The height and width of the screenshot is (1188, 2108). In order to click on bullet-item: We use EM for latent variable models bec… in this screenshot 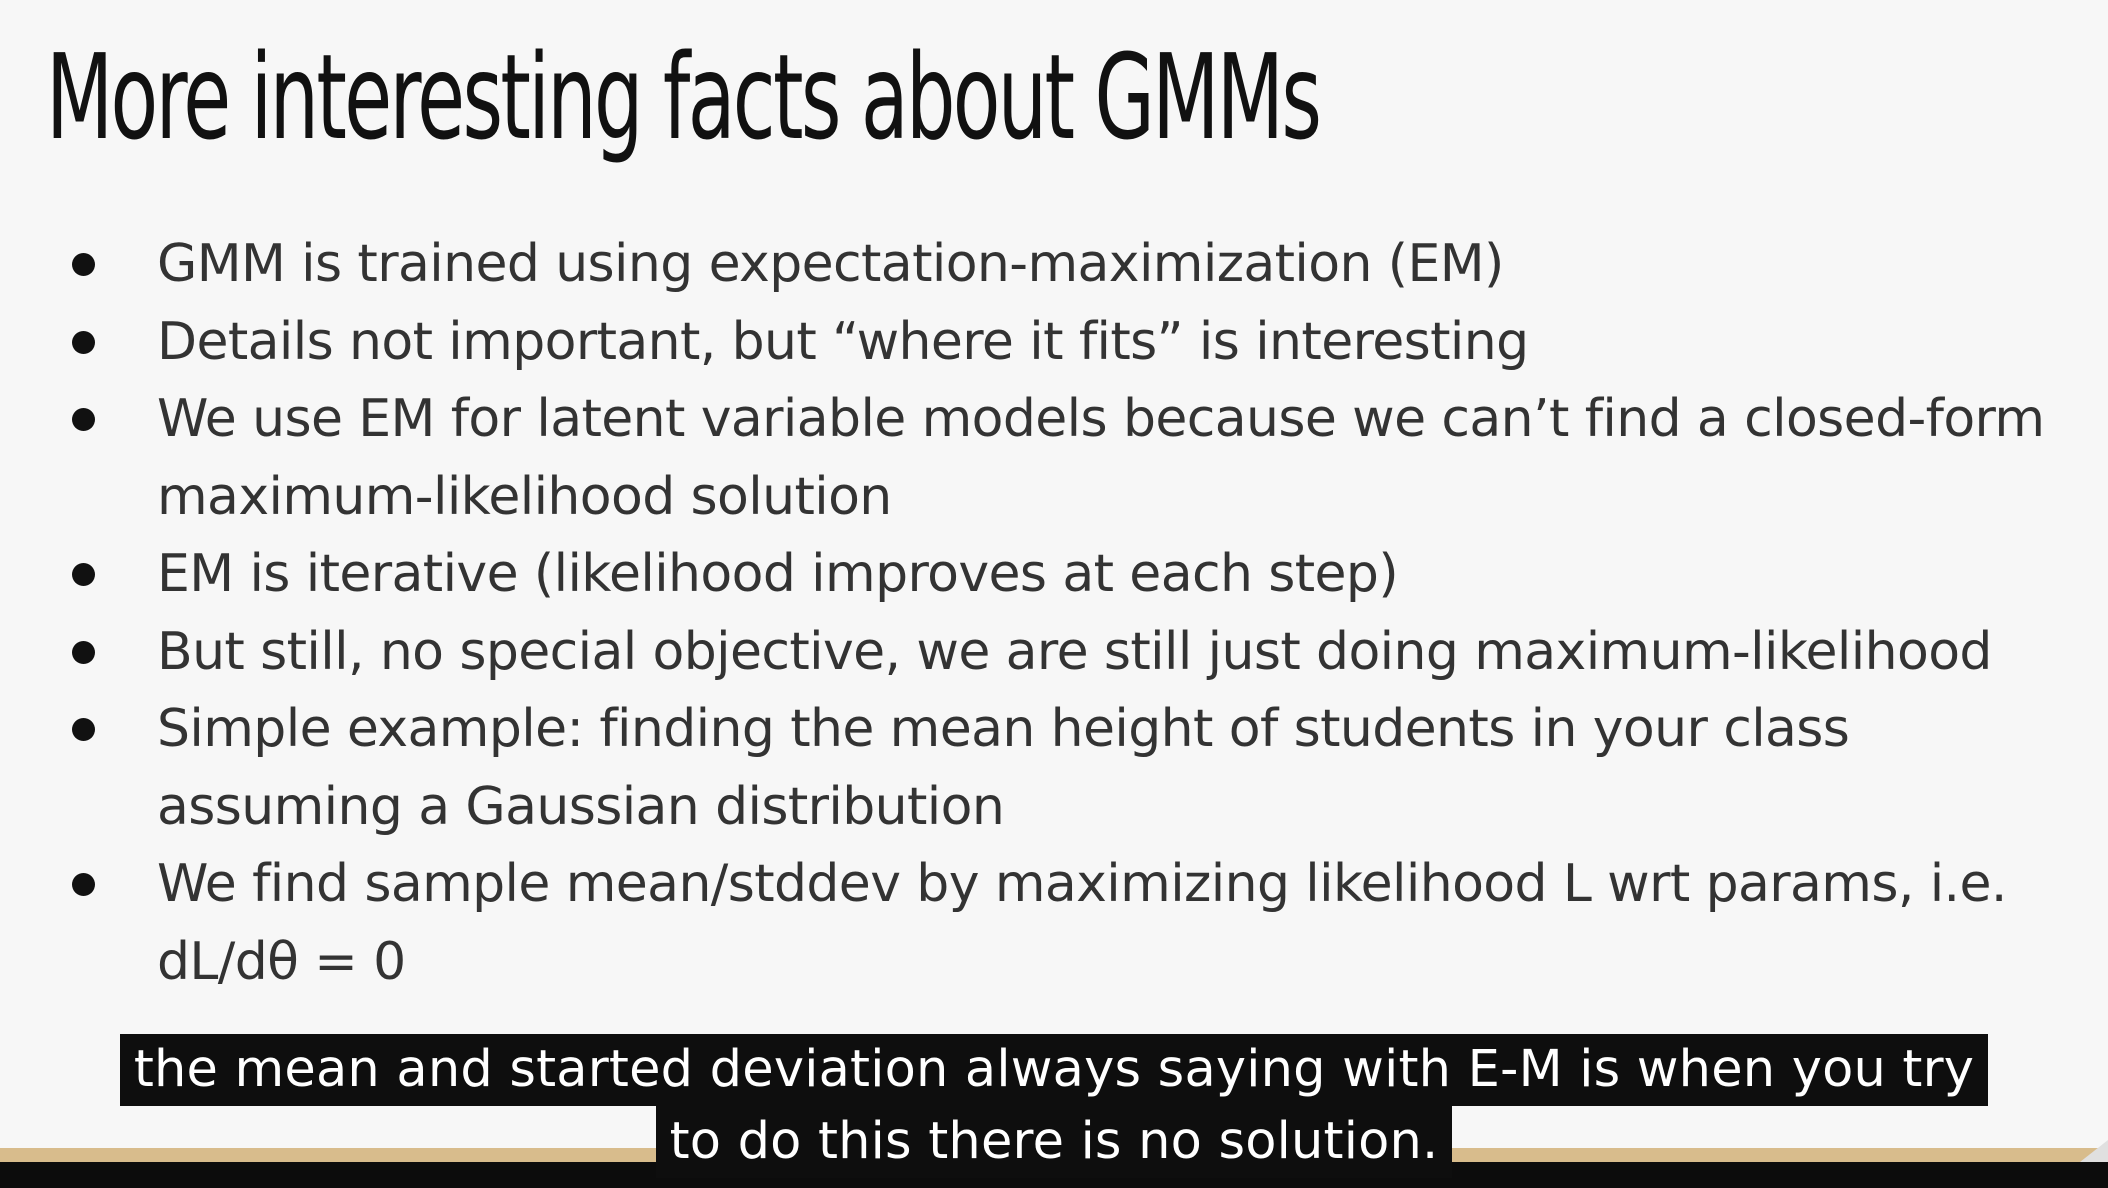, I will do `click(1054, 458)`.